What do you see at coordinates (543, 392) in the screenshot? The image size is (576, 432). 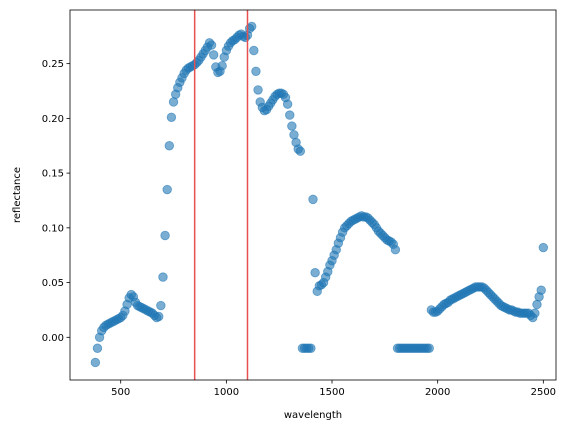 I see `x-tick-label: 2500` at bounding box center [543, 392].